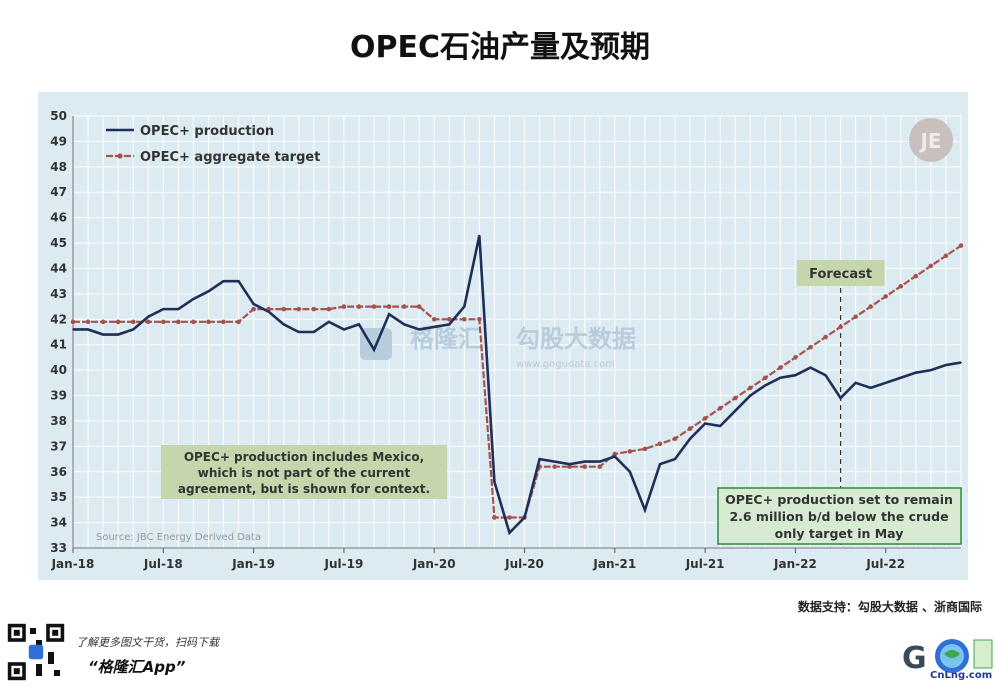 This screenshot has height=688, width=1000. Describe the element at coordinates (230, 157) in the screenshot. I see `legend-label-target: OPEC+ aggregate target` at that location.